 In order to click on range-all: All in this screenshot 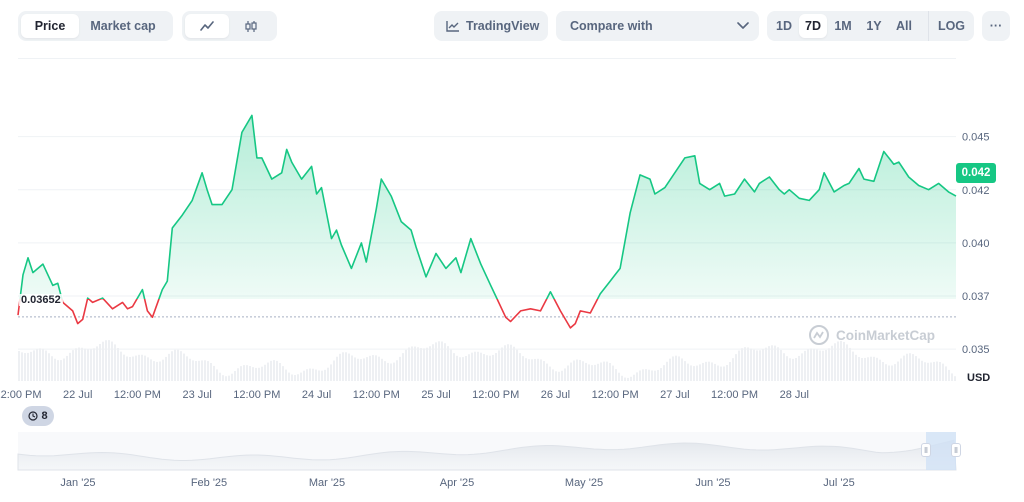, I will do `click(904, 26)`.